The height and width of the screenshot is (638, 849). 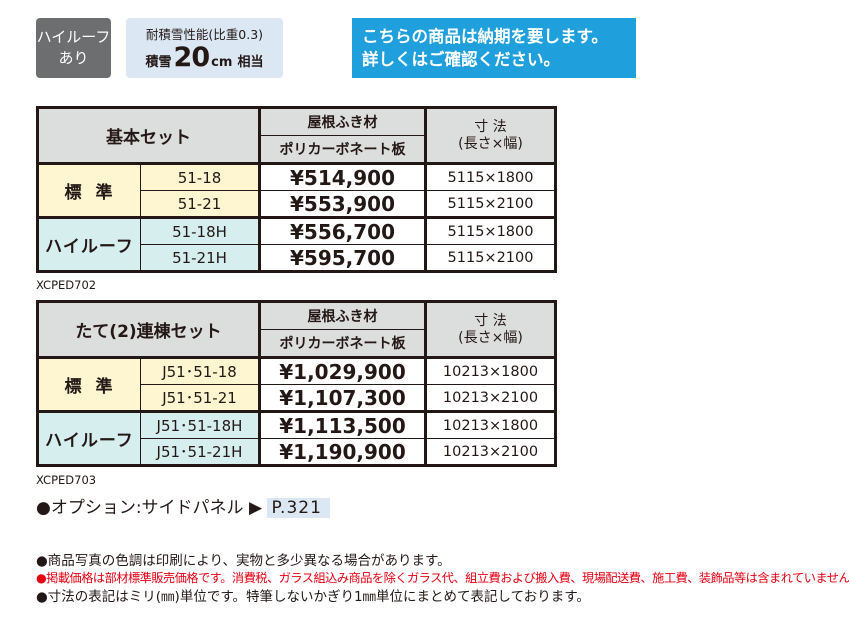 What do you see at coordinates (200, 176) in the screenshot?
I see `model-code: 51-18` at bounding box center [200, 176].